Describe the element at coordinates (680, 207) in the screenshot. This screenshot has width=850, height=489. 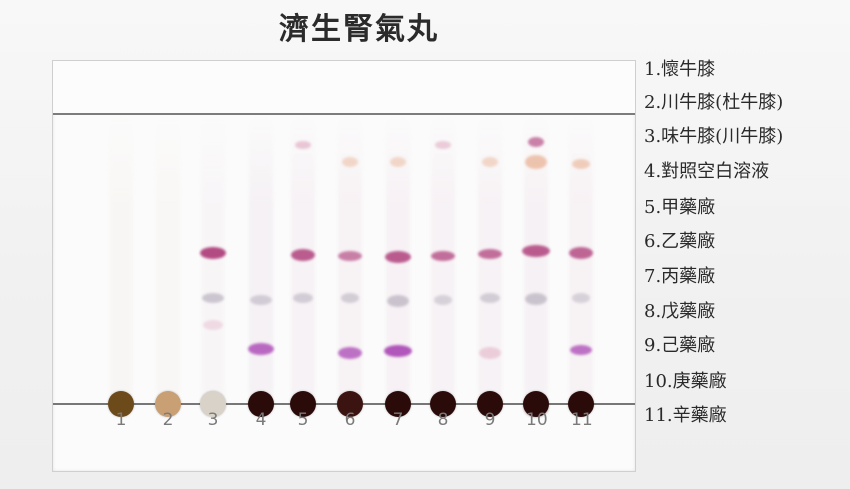
I see `legend-item: 5.甲藥廠` at that location.